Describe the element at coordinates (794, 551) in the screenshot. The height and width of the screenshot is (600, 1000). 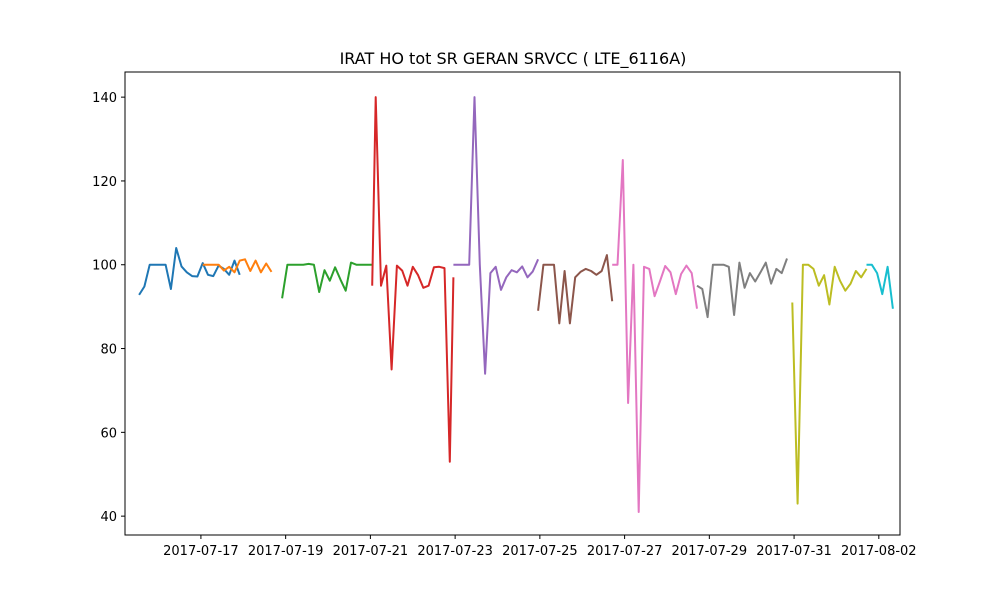
I see `x-tick-label-7: 2017-07-31` at that location.